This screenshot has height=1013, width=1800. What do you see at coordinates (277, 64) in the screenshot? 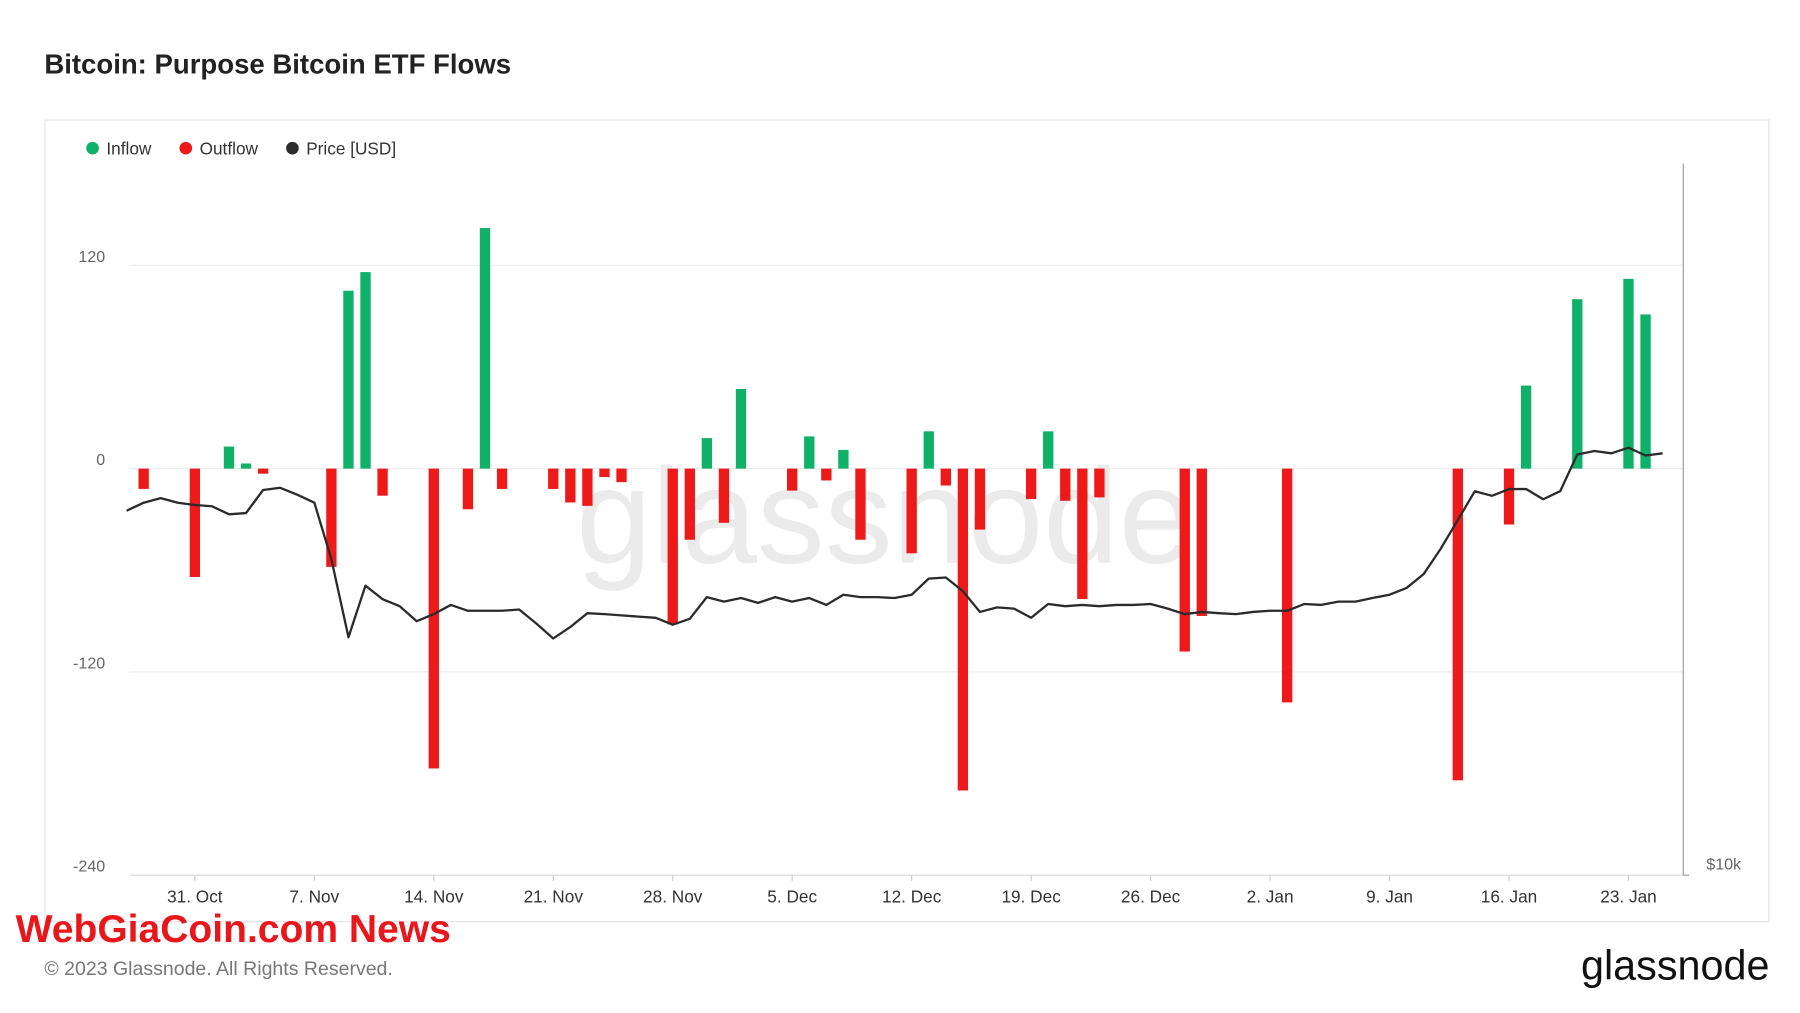
I see `chart-title: Bitcoin: Purpose Bitcoin ETF Flows` at bounding box center [277, 64].